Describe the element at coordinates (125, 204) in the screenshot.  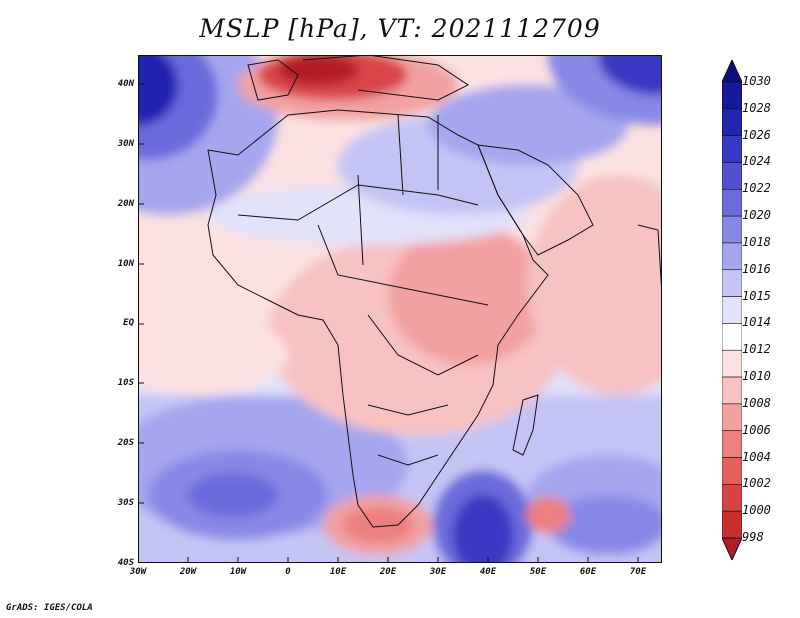
I see `lat-label: 20N` at that location.